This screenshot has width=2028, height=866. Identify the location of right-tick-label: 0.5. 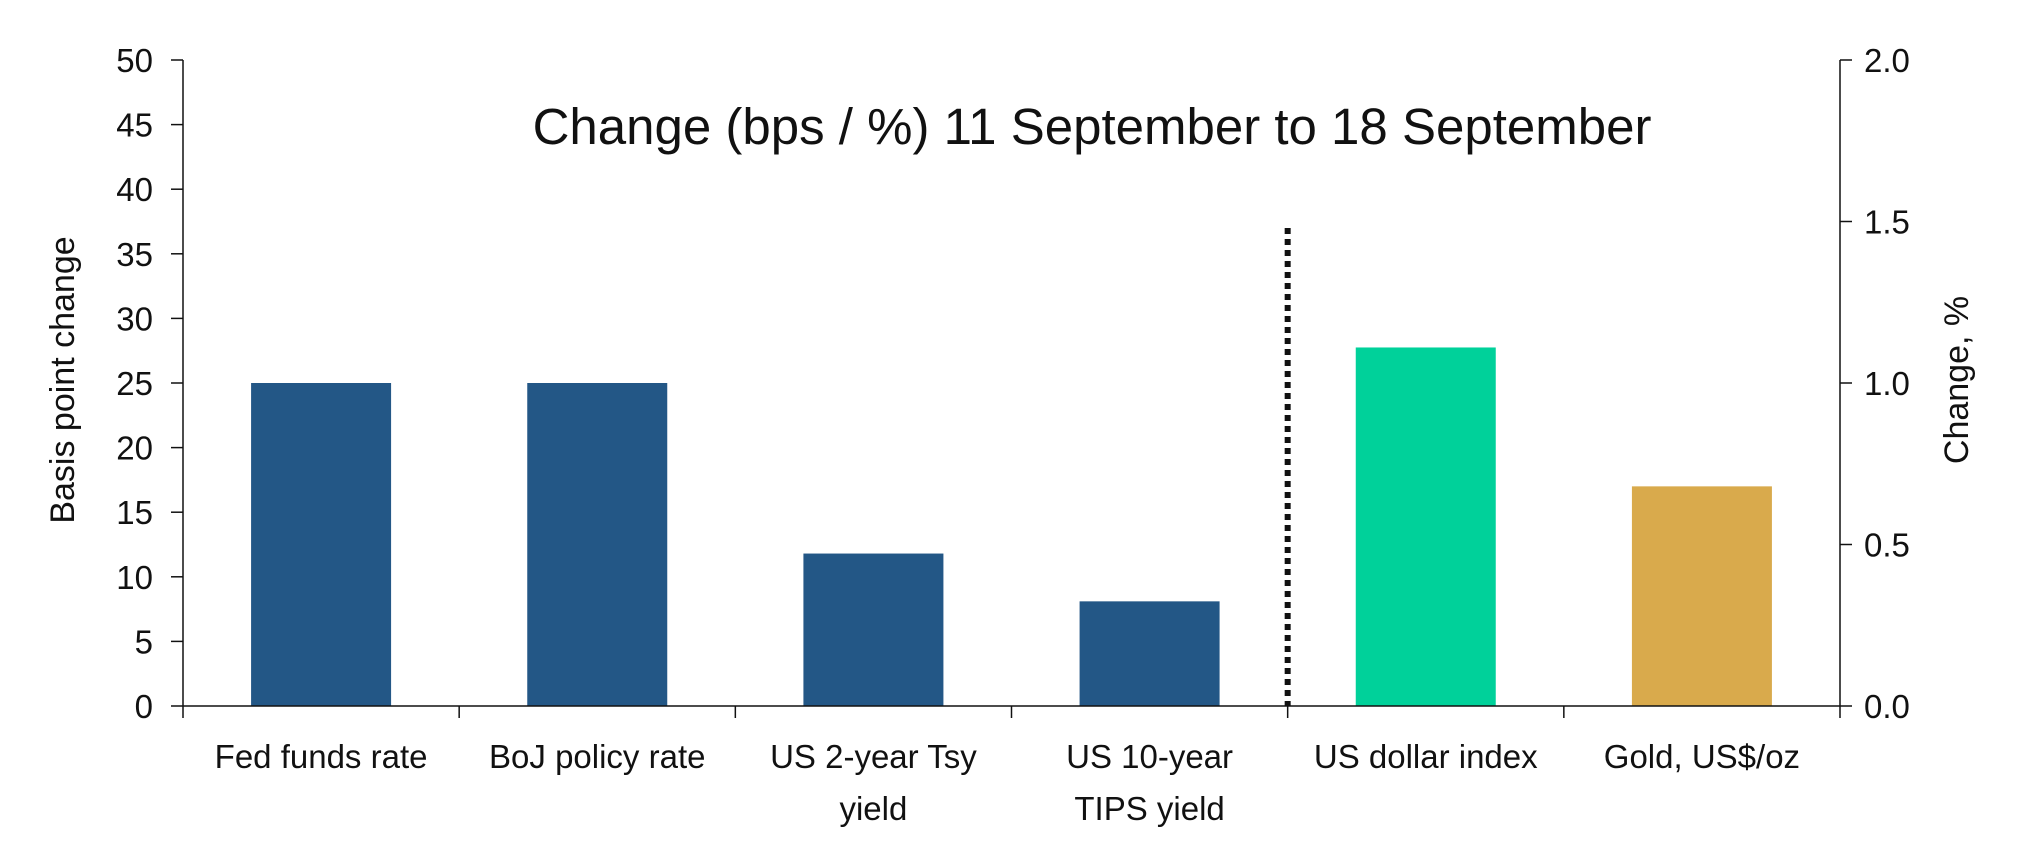
(1887, 545).